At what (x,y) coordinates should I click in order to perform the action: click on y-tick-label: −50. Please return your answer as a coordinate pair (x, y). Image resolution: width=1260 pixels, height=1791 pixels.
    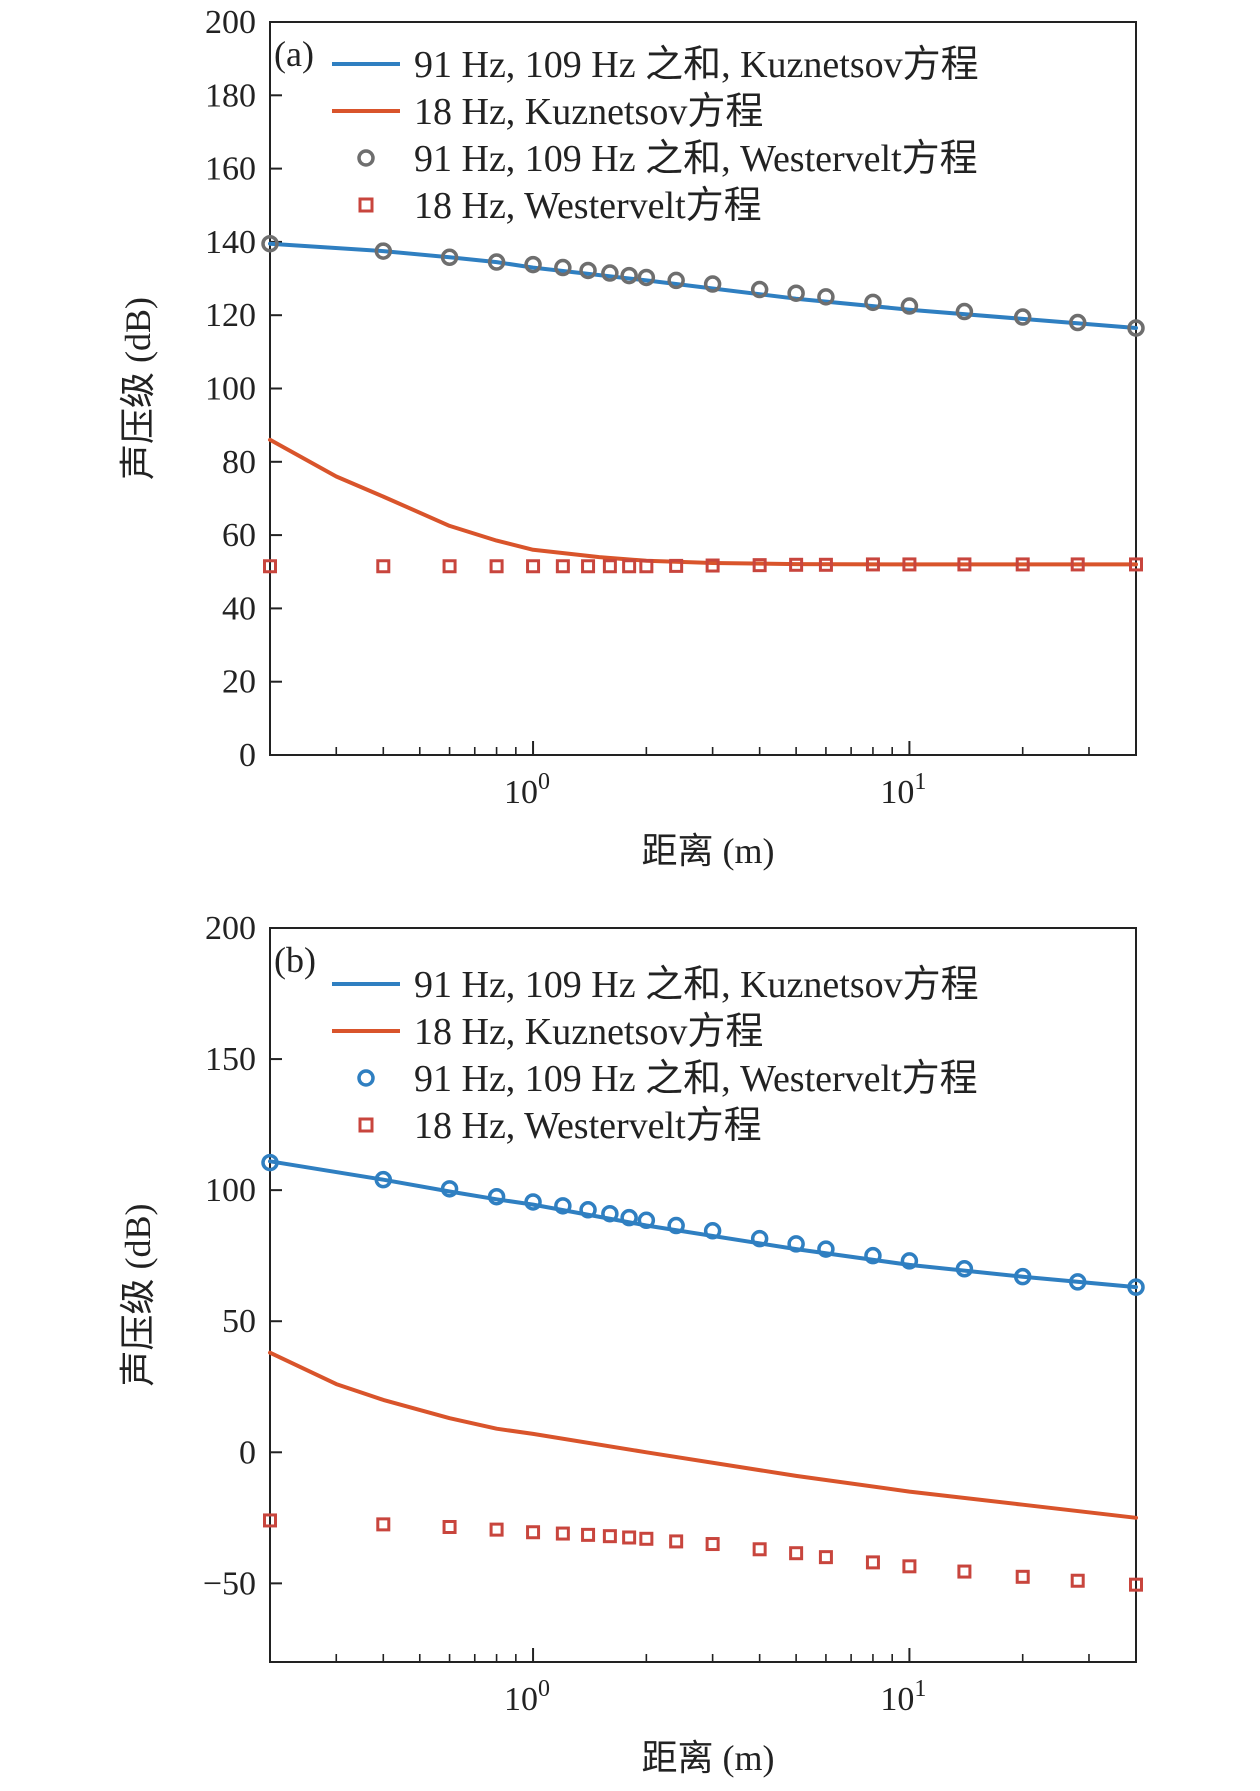
    Looking at the image, I should click on (229, 1583).